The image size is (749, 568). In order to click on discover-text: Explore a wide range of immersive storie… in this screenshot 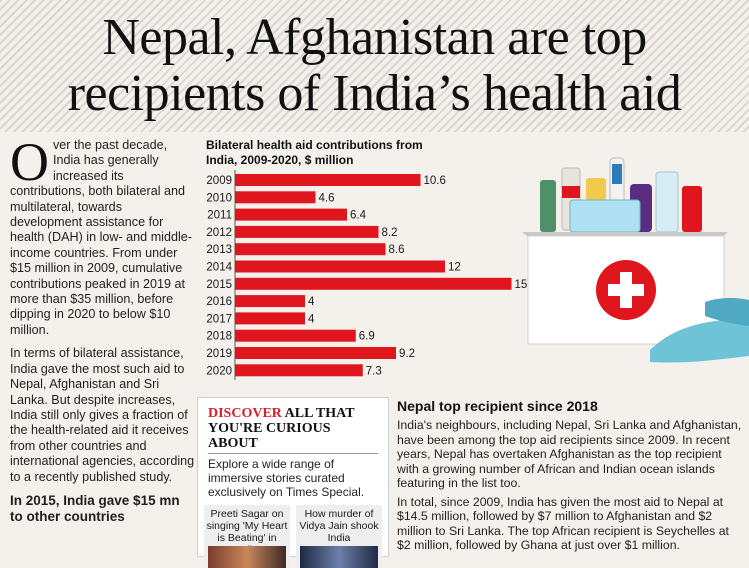, I will do `click(286, 478)`.